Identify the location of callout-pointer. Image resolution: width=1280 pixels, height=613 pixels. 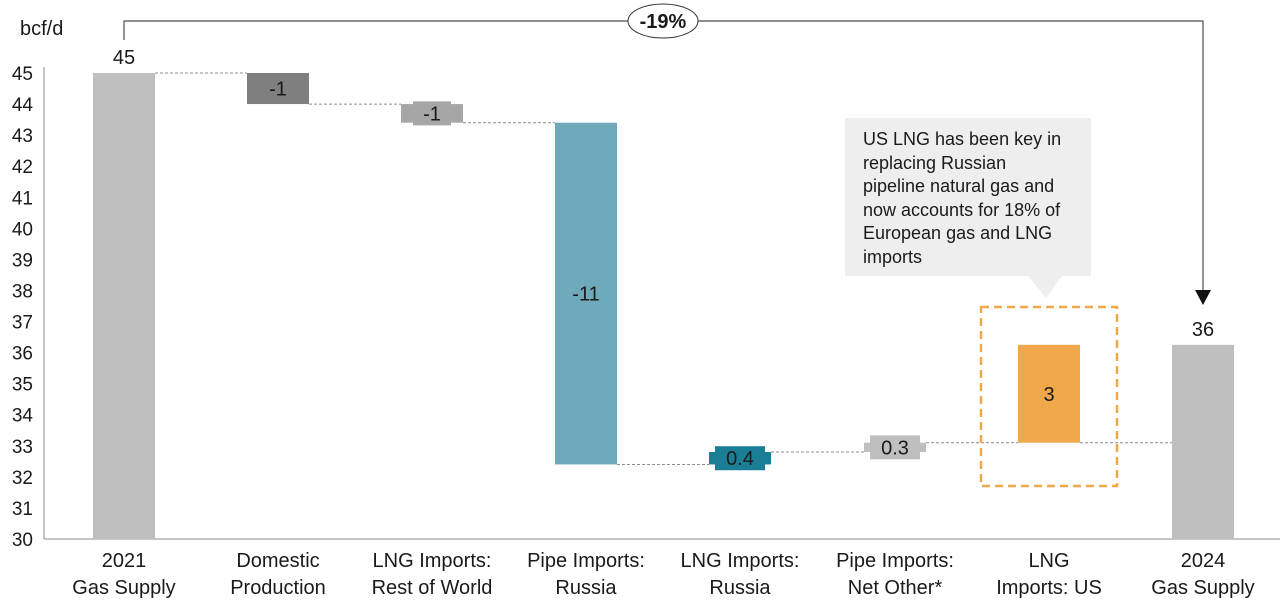
(1045, 287).